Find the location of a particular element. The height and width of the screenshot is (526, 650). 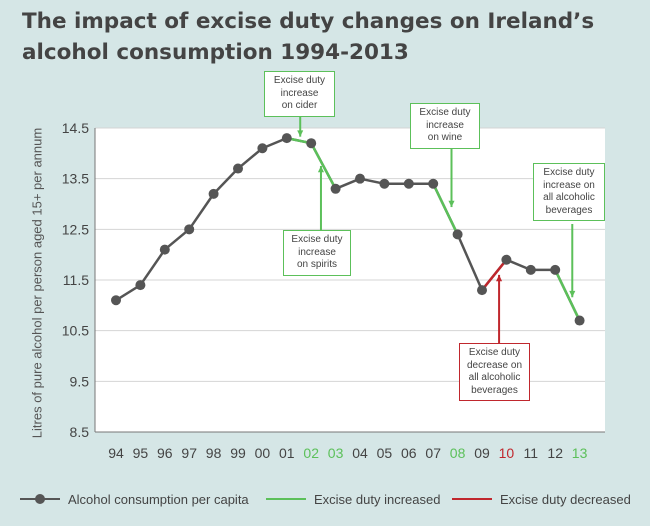

x-tick-label: 05 is located at coordinates (385, 453).